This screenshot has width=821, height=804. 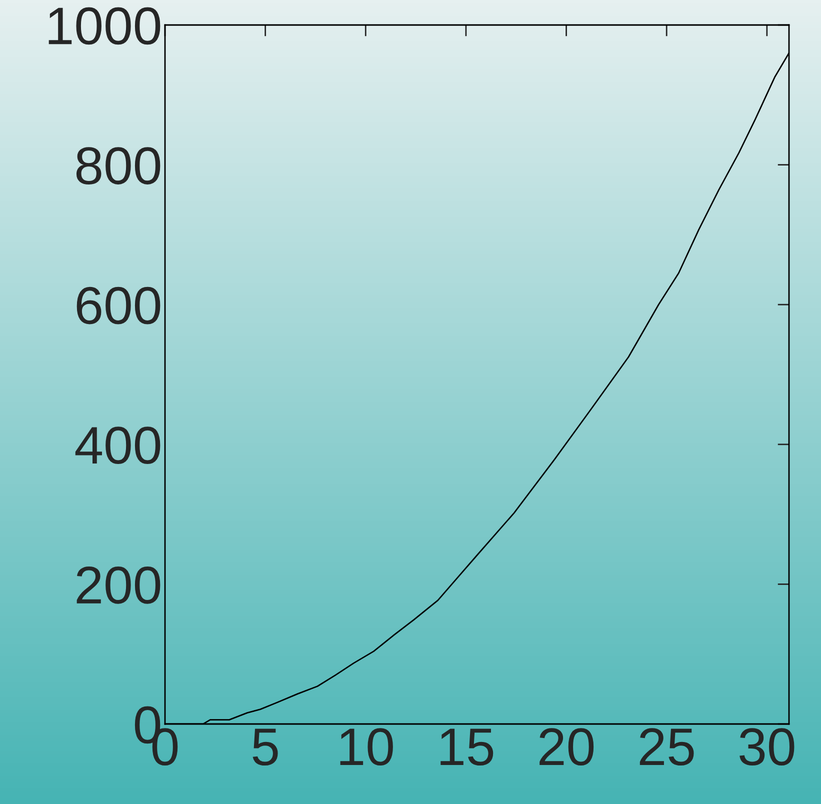 I want to click on y-tick-label: 600, so click(x=118, y=305).